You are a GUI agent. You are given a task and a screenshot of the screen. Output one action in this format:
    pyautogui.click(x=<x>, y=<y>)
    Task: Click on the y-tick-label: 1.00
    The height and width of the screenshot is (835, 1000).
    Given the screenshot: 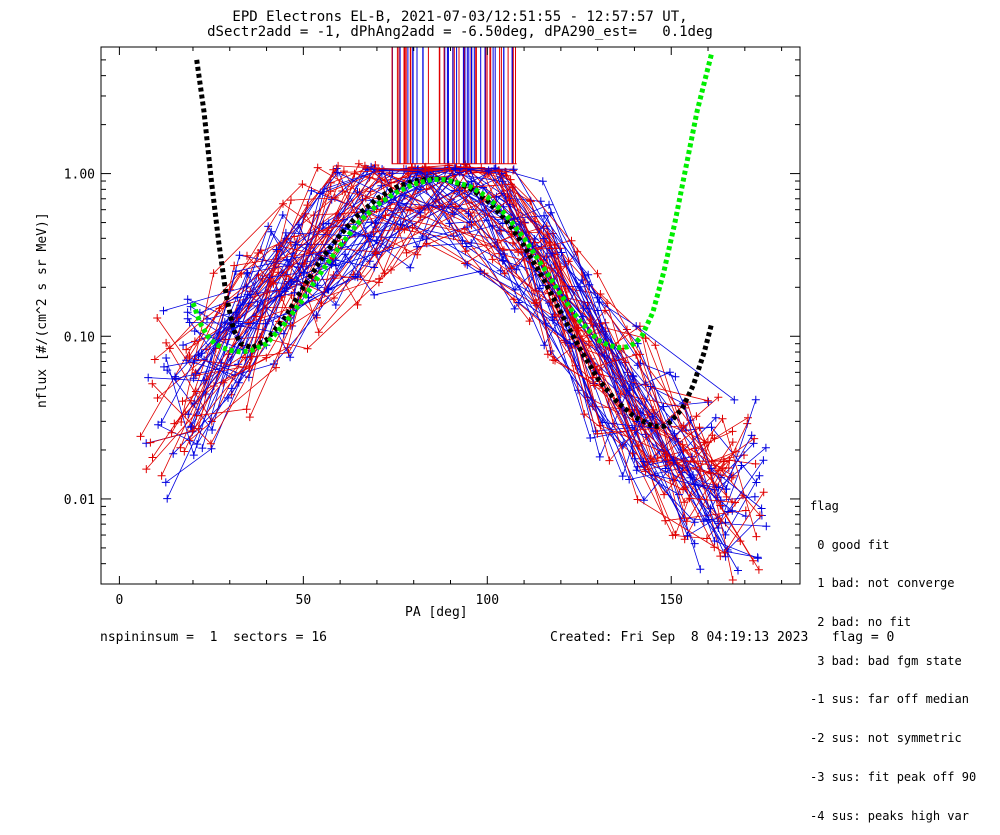 What is the action you would take?
    pyautogui.click(x=79, y=175)
    